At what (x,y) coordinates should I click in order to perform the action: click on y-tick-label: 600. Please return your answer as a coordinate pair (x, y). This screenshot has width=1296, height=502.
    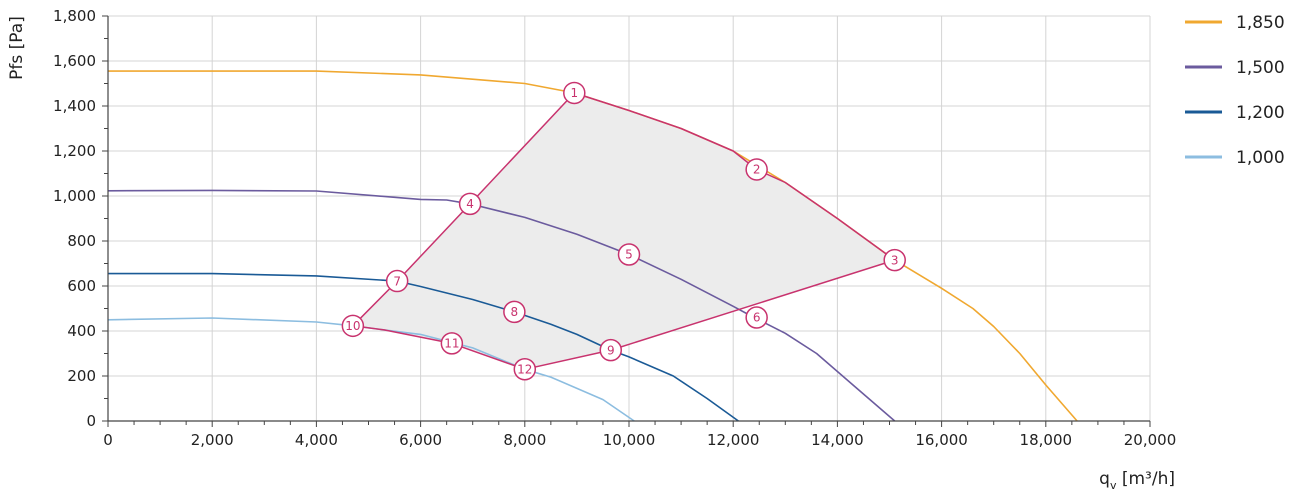
    Looking at the image, I should click on (81, 286).